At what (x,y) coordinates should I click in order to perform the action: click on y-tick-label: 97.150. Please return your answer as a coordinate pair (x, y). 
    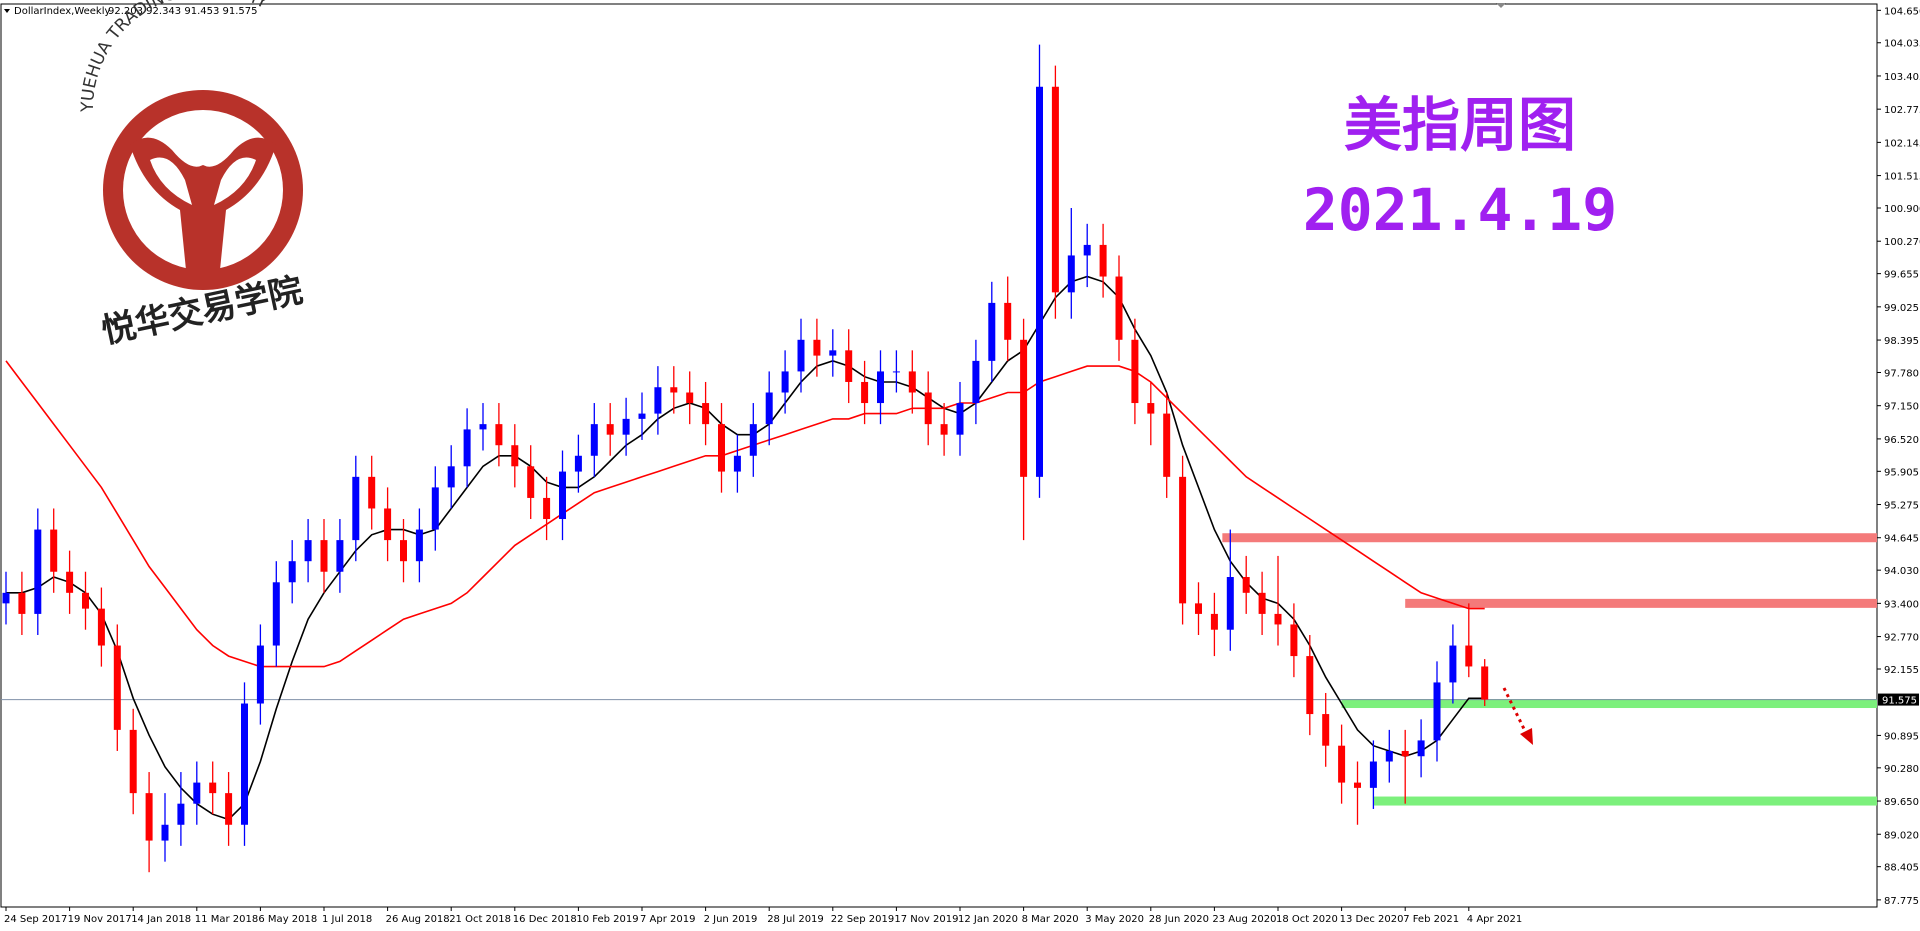
    Looking at the image, I should click on (1901, 407).